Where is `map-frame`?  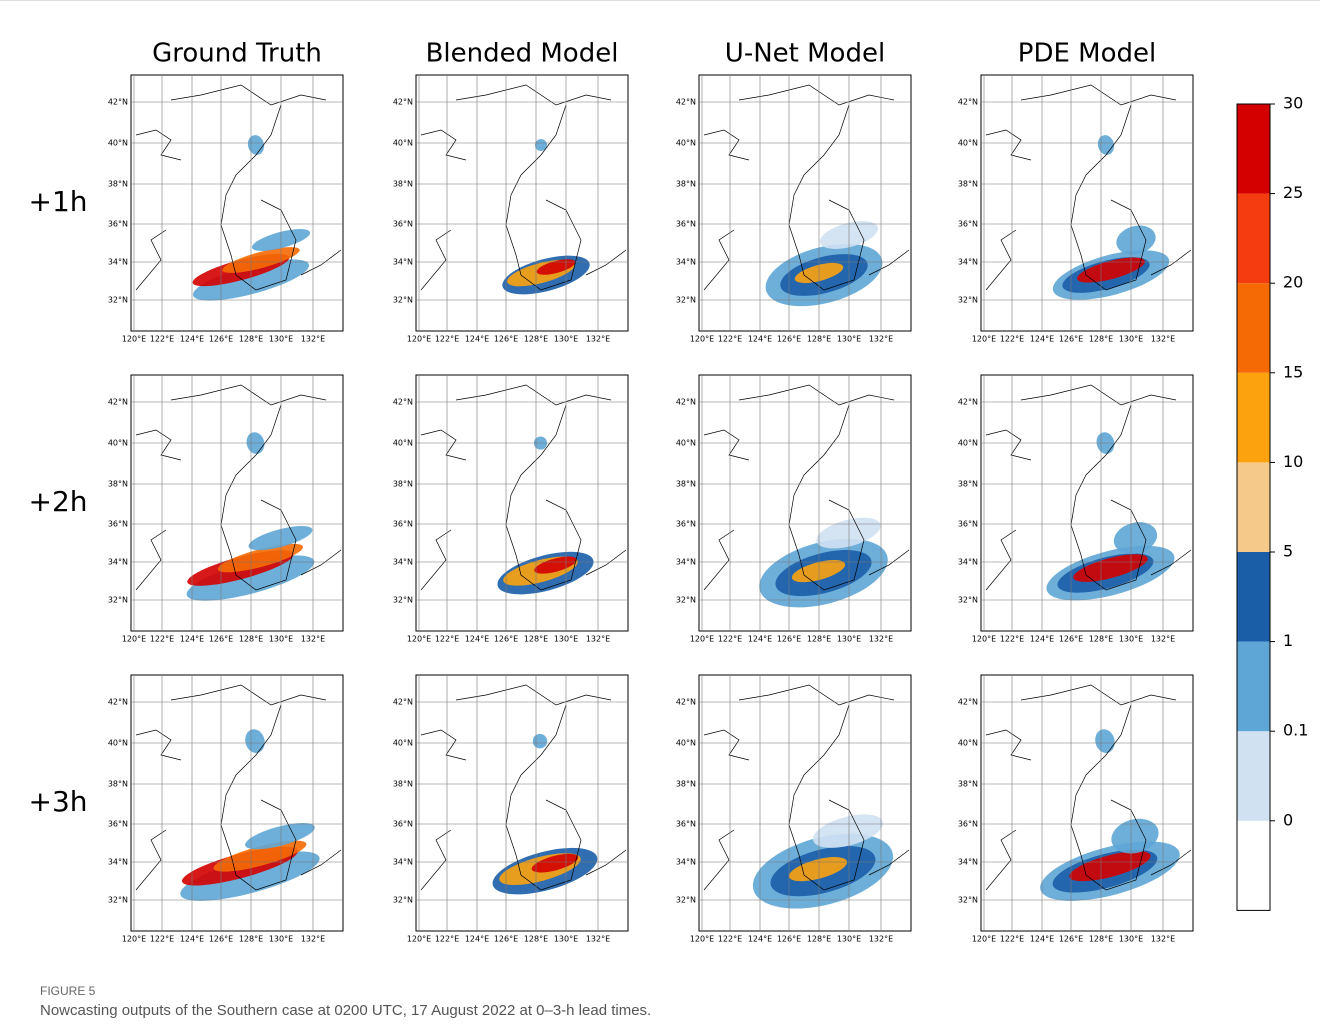
map-frame is located at coordinates (237, 203).